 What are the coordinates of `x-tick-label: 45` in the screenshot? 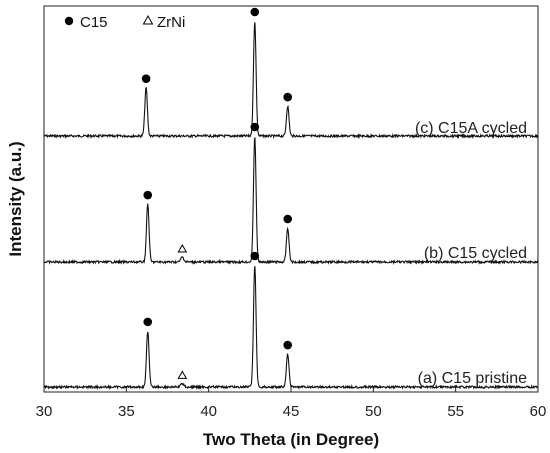 It's located at (291, 411).